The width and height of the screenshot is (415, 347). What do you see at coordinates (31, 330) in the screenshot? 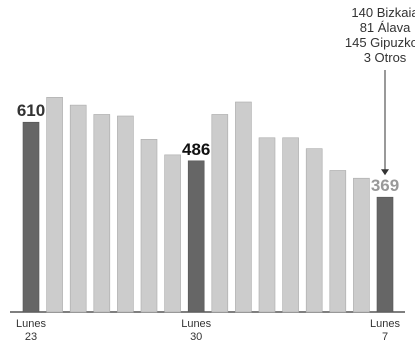
I see `x-tick-label-0: Lunes 23` at bounding box center [31, 330].